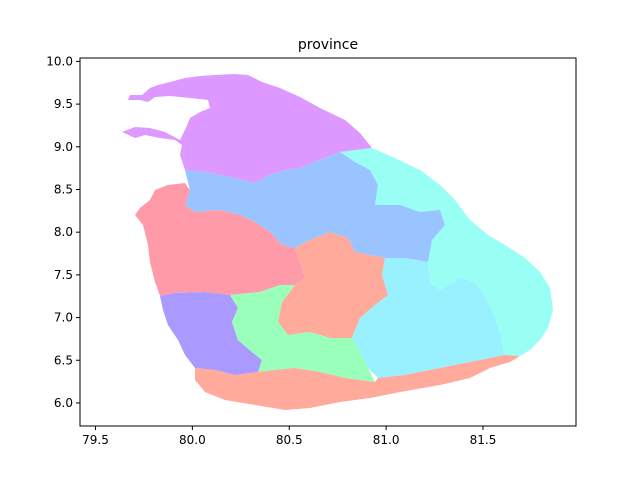  I want to click on region-eastern, so click(446, 252).